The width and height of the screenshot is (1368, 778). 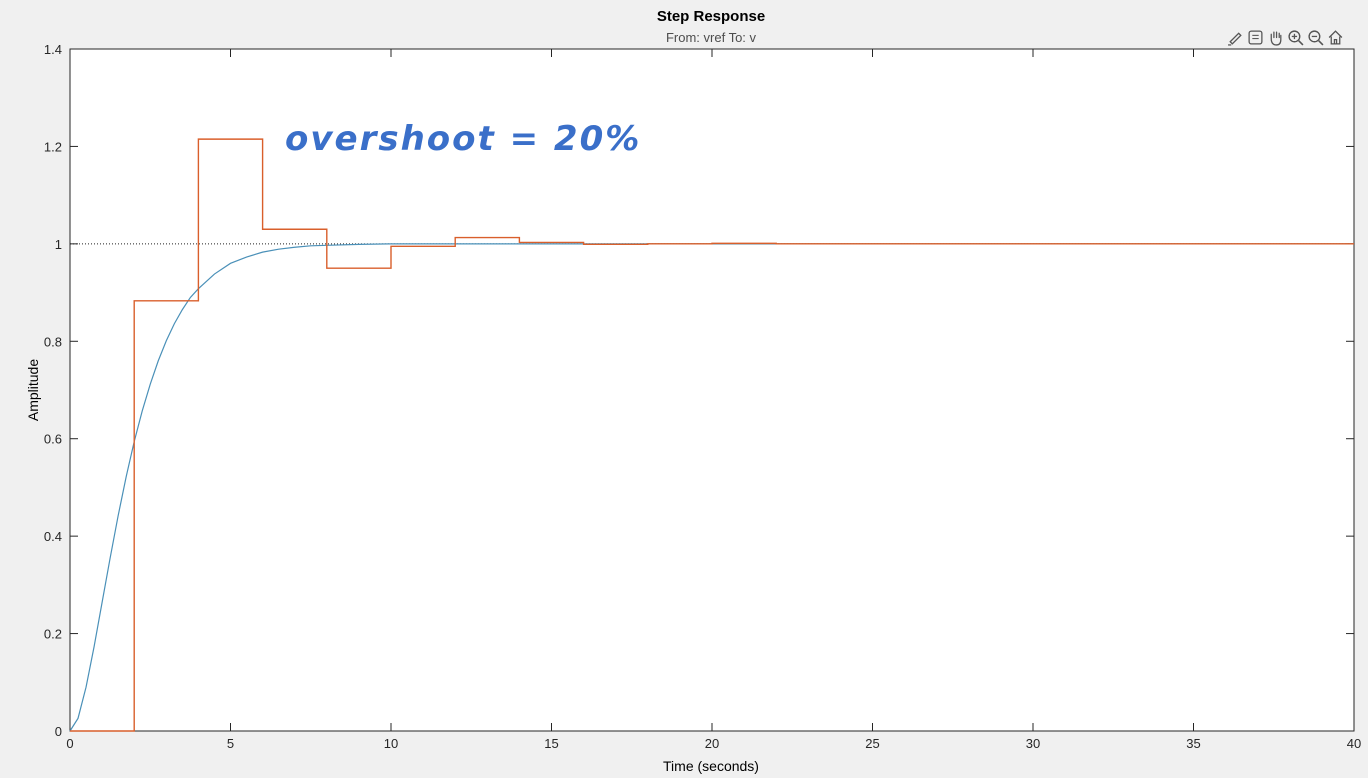 What do you see at coordinates (33, 390) in the screenshot?
I see `y-axis-label: Amplitude` at bounding box center [33, 390].